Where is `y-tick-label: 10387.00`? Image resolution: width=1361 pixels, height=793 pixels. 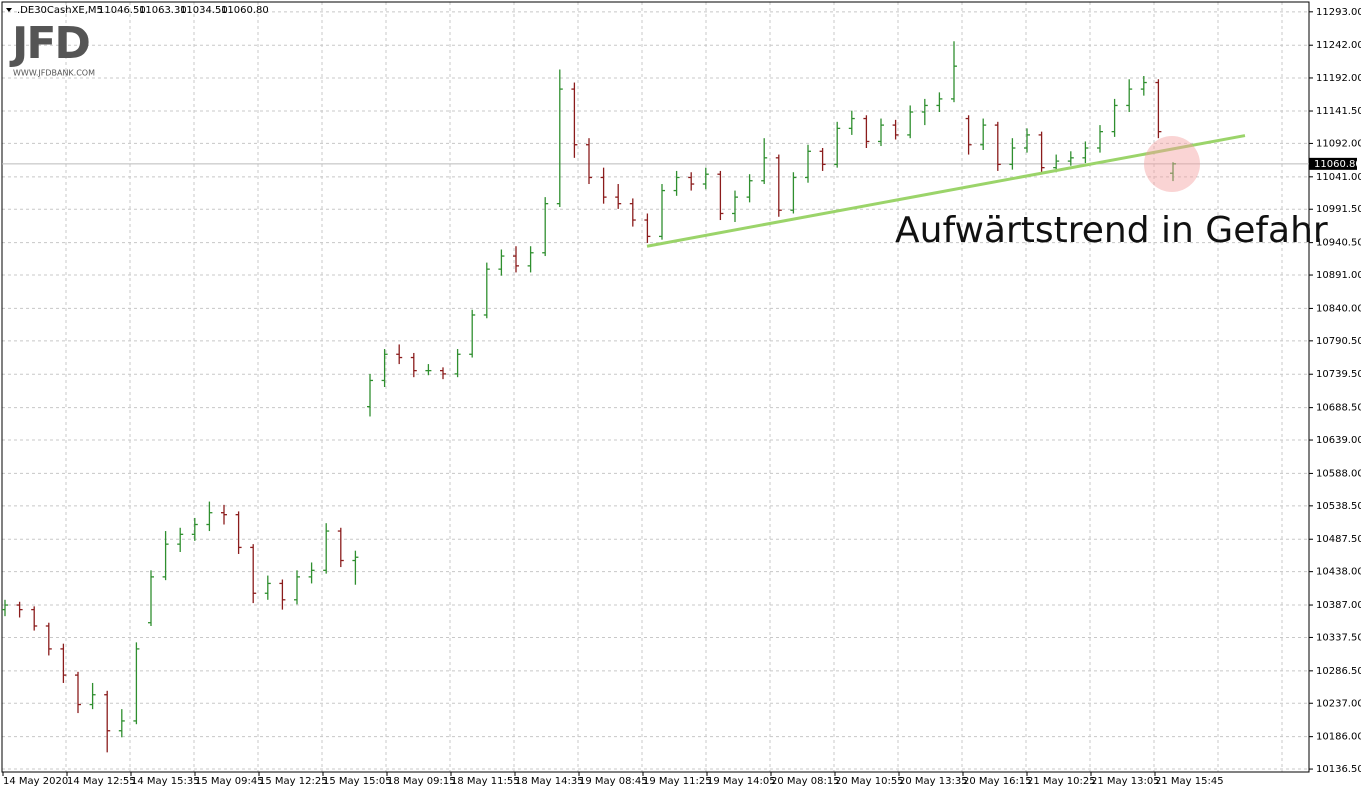
y-tick-label: 10387.00 is located at coordinates (1338, 605).